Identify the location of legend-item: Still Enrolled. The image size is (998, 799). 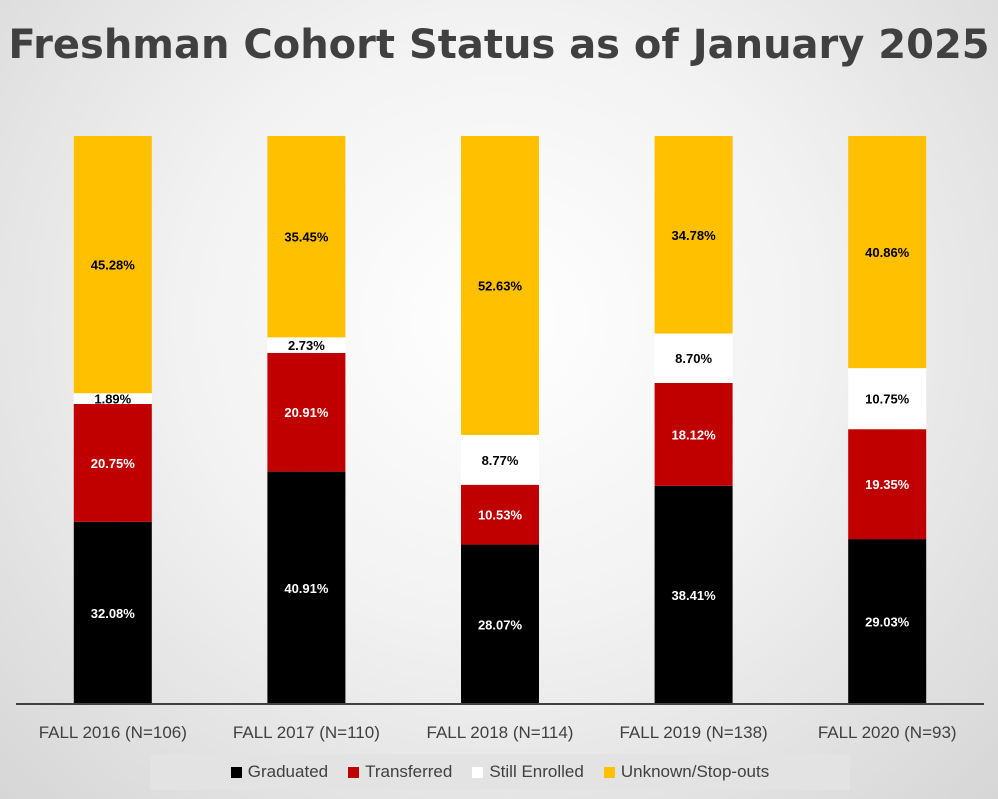
(528, 772).